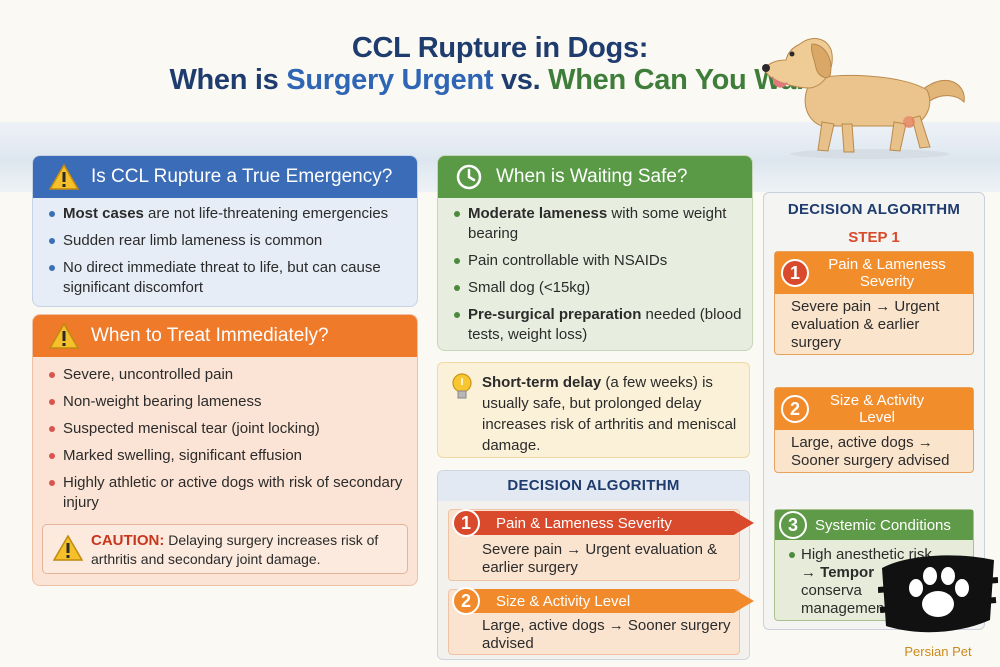  I want to click on list-item: Small dog (<15kg), so click(598, 288).